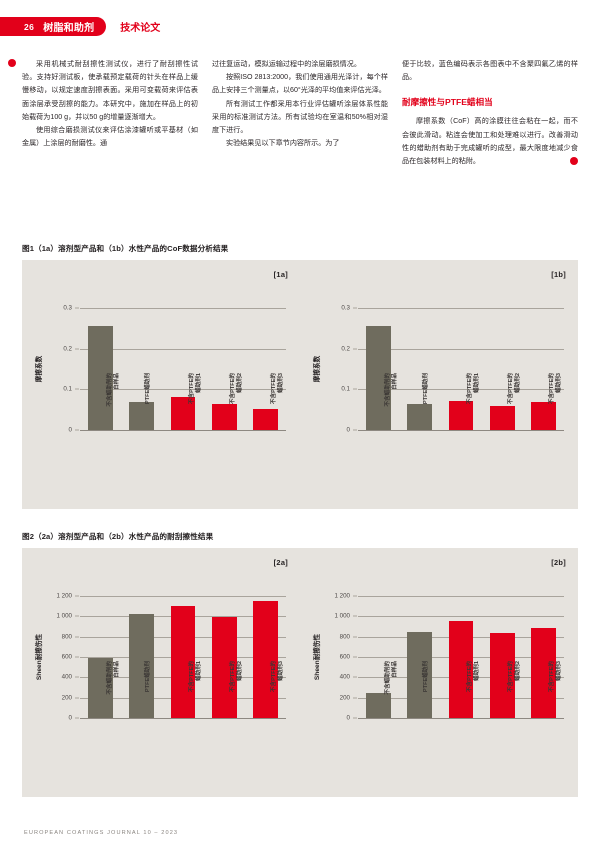 The width and height of the screenshot is (600, 849). Describe the element at coordinates (286, 64) in the screenshot. I see `paragraph: 过往复运动，模拟运输过程中的涂层磨损情况。` at that location.